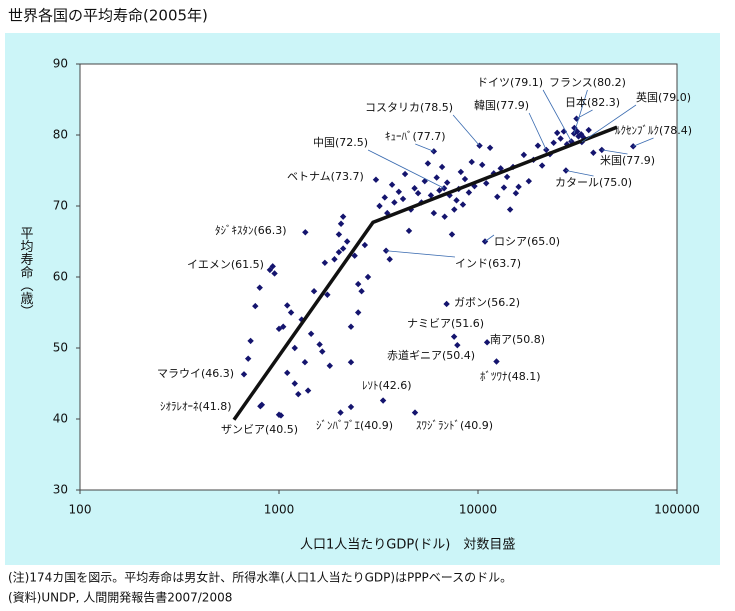 The height and width of the screenshot is (611, 735). Describe the element at coordinates (415, 136) in the screenshot. I see `annotation: ｷｭｰﾊﾞ(77.7)` at that location.